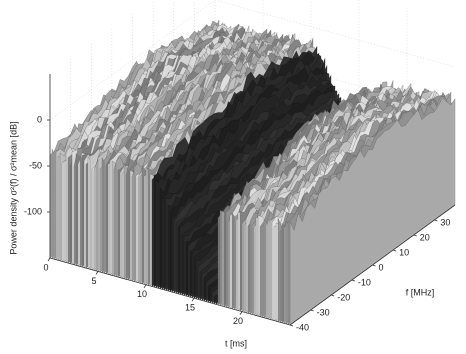 This screenshot has width=466, height=354. What do you see at coordinates (381, 267) in the screenshot?
I see `y-tick-label: 0` at bounding box center [381, 267].